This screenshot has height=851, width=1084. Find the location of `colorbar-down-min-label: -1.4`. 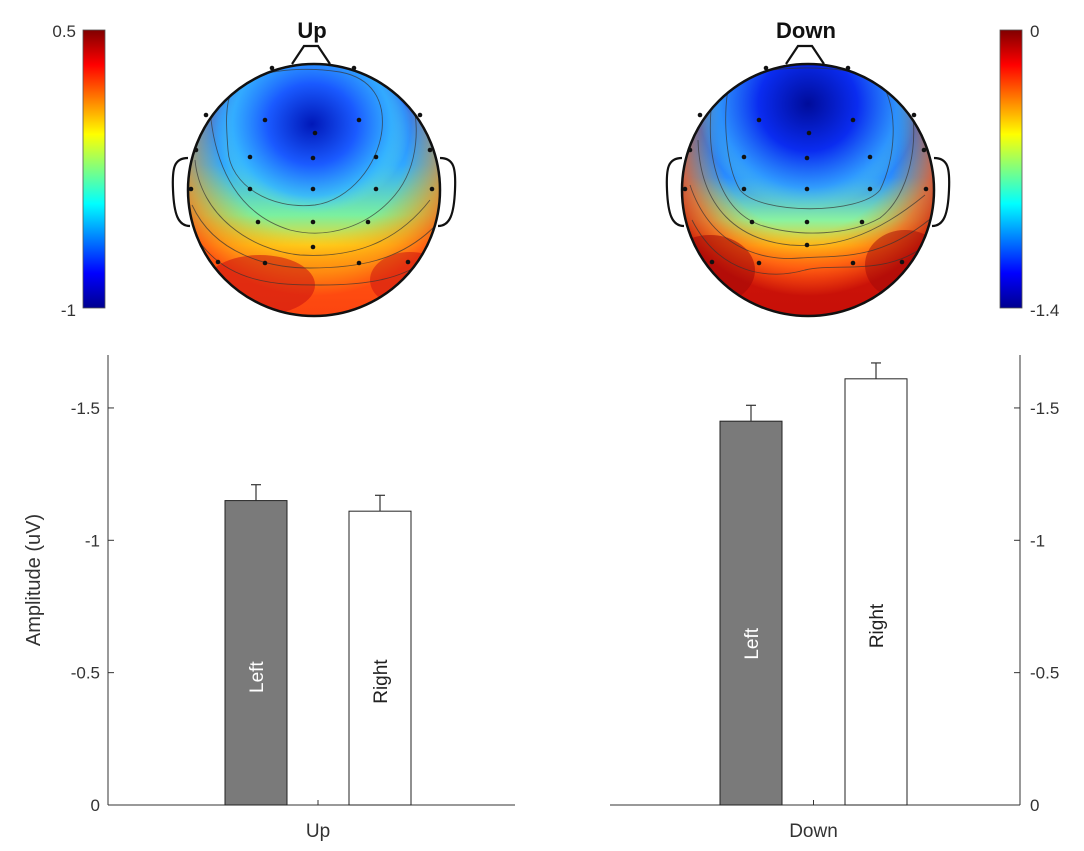

colorbar-down-min-label: -1.4 is located at coordinates (1044, 310).